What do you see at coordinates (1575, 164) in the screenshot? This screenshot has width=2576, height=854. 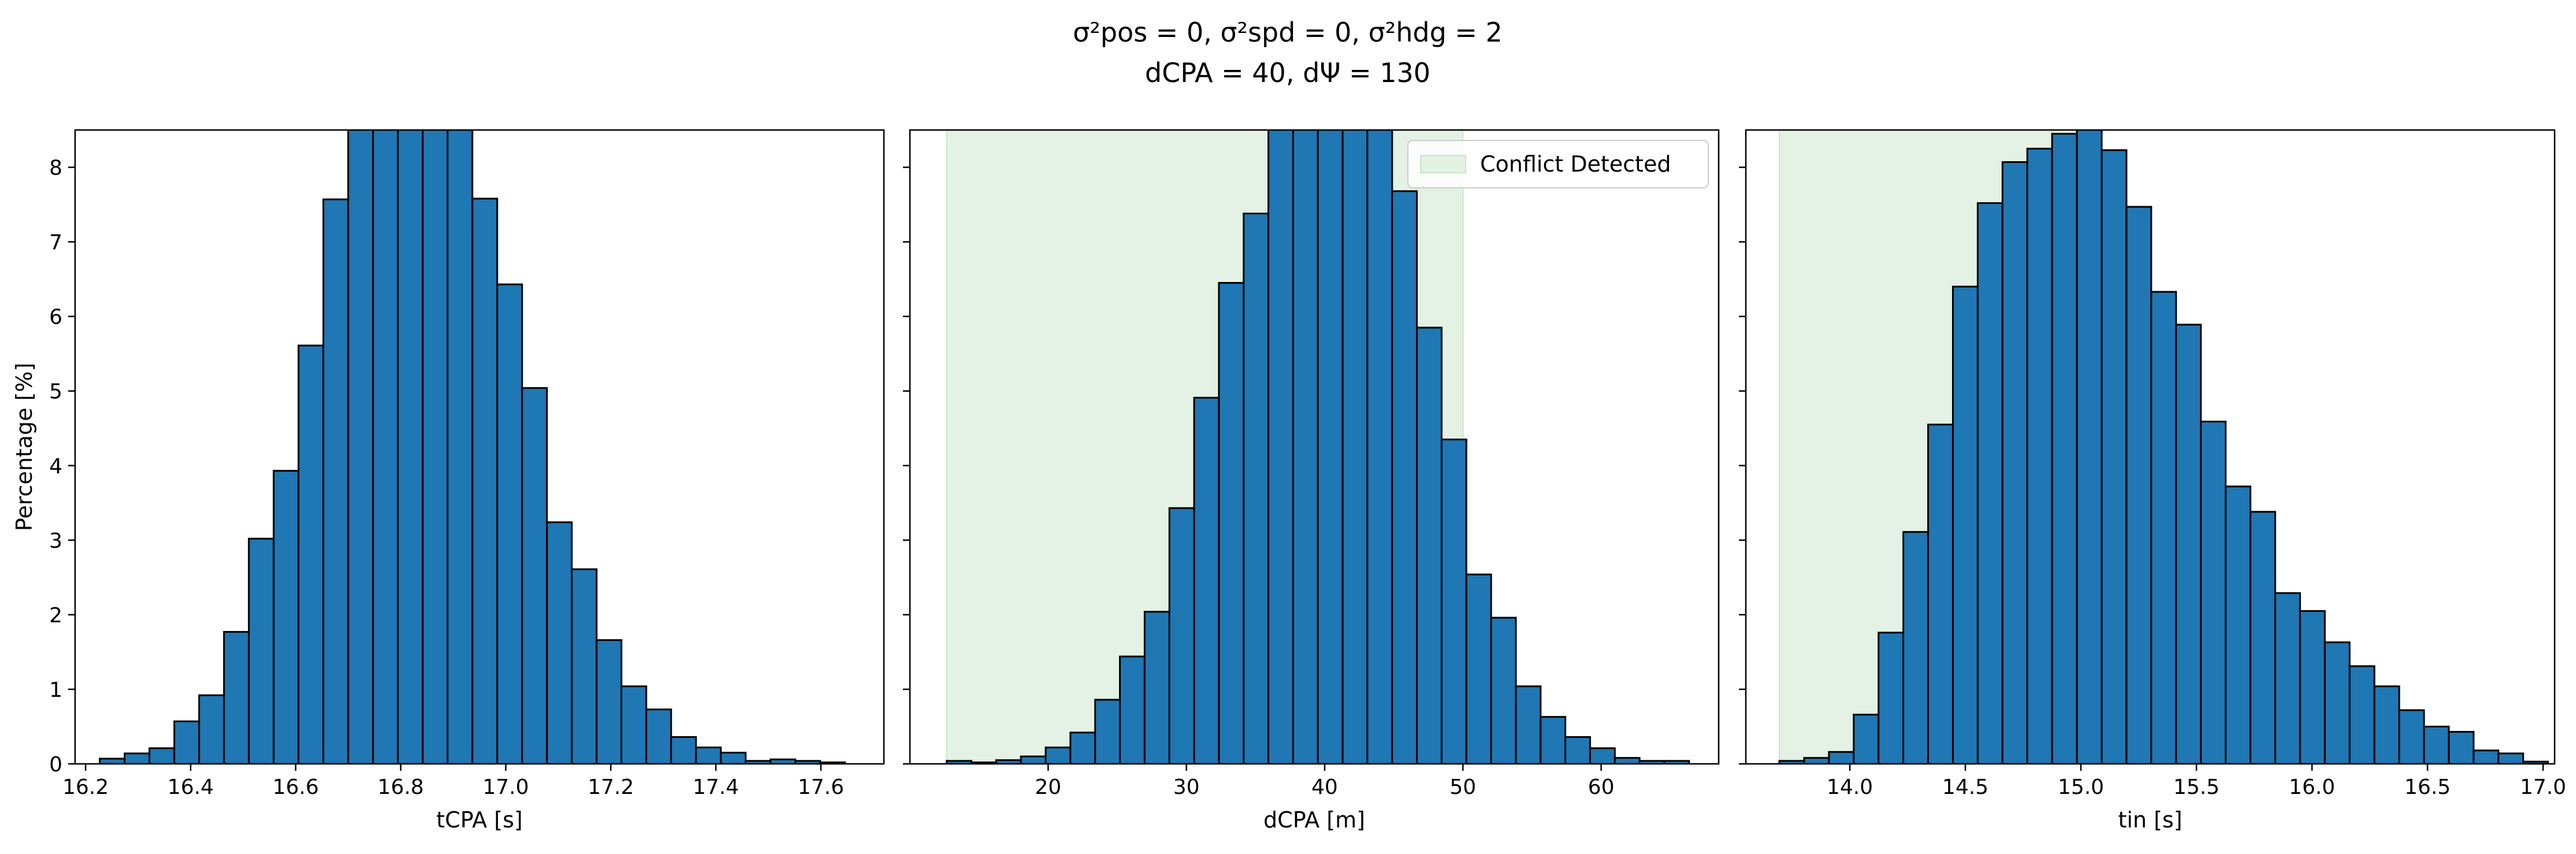 I see `legend-label: Conflict Detected` at bounding box center [1575, 164].